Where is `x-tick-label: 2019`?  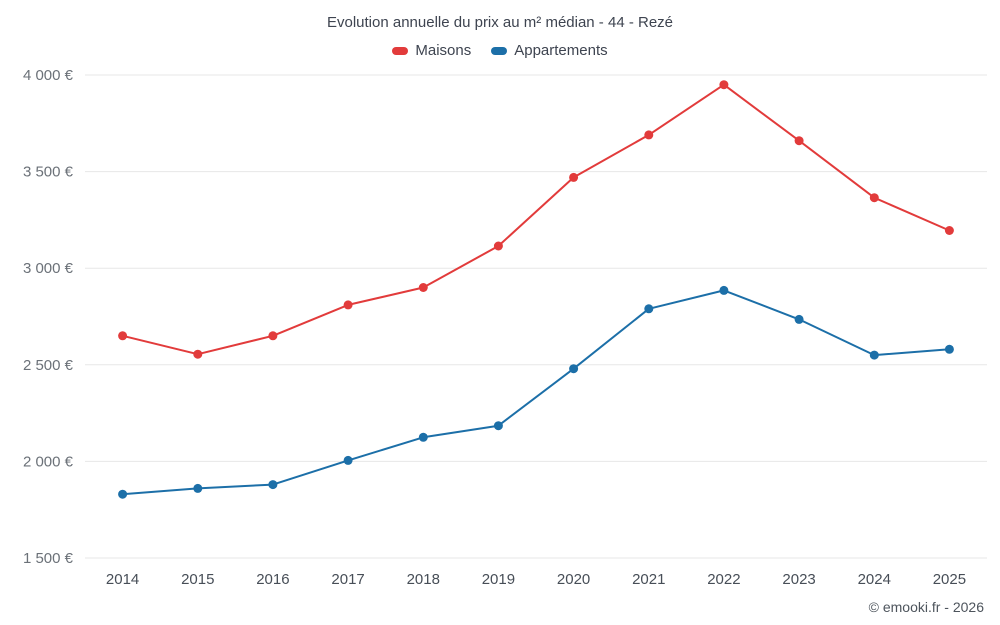
x-tick-label: 2019 is located at coordinates (498, 579).